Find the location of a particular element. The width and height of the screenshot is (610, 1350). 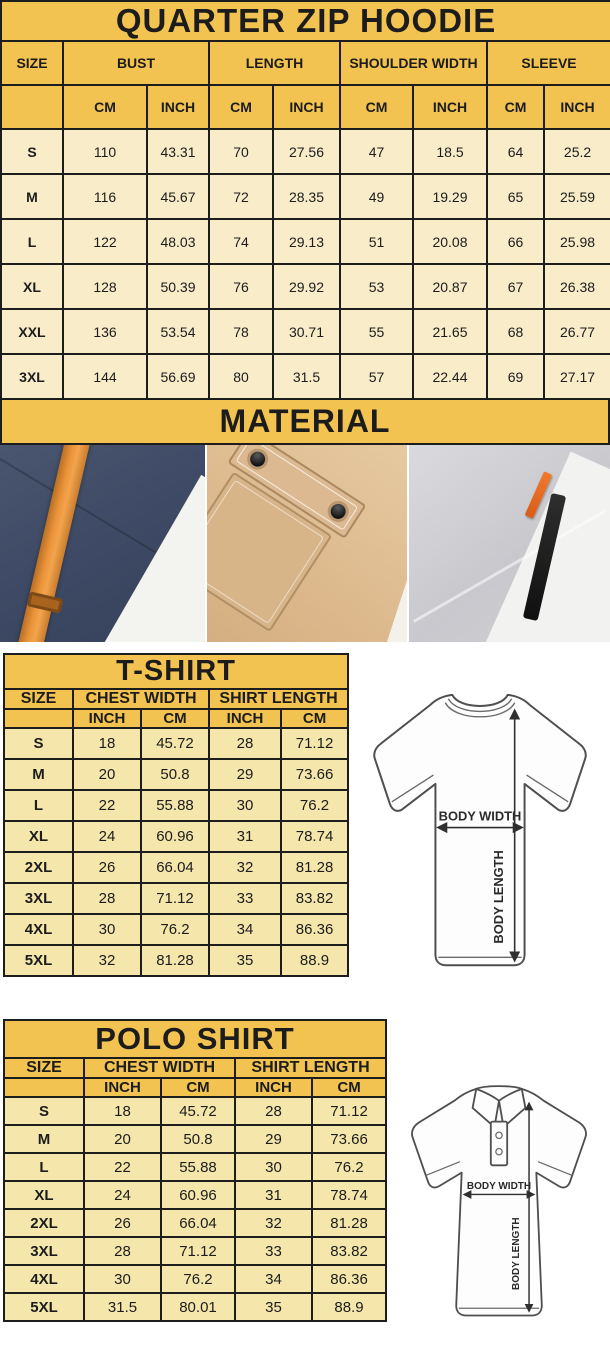

shoulder-cm: 55 is located at coordinates (376, 331).